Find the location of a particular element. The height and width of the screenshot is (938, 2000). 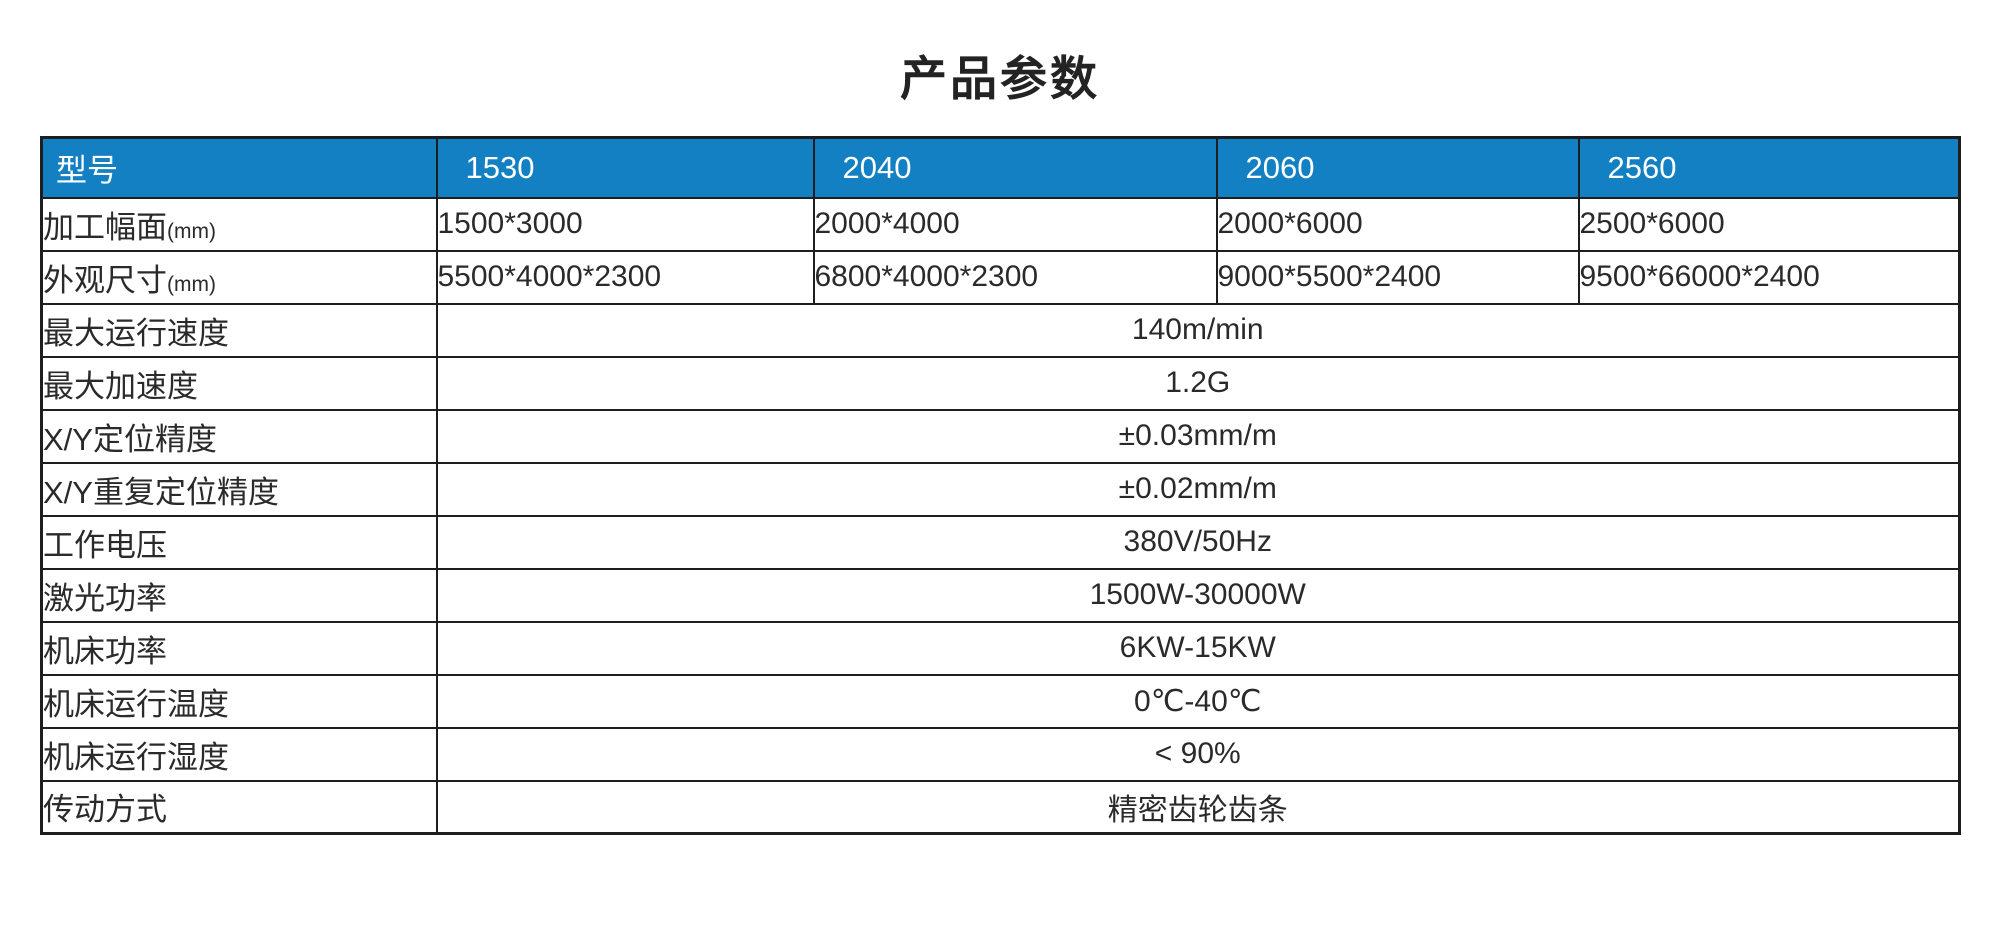

cell-value: 2000*4000 is located at coordinates (1015, 224).